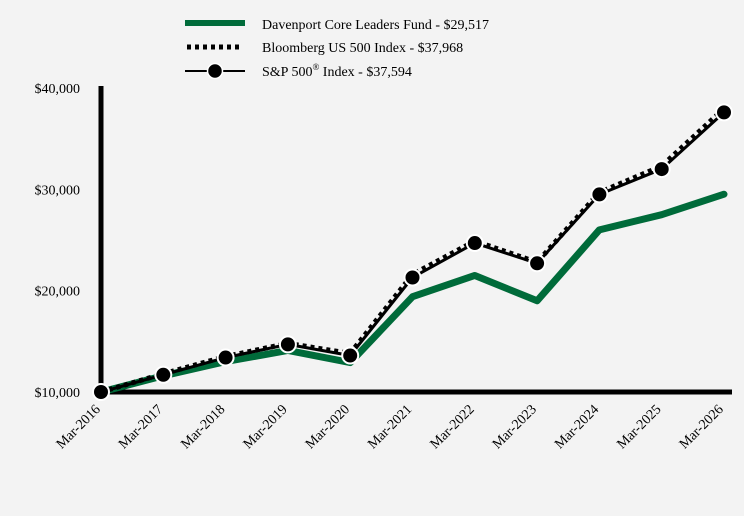 The image size is (744, 516). I want to click on x-tick-label: Mar-2025, so click(640, 427).